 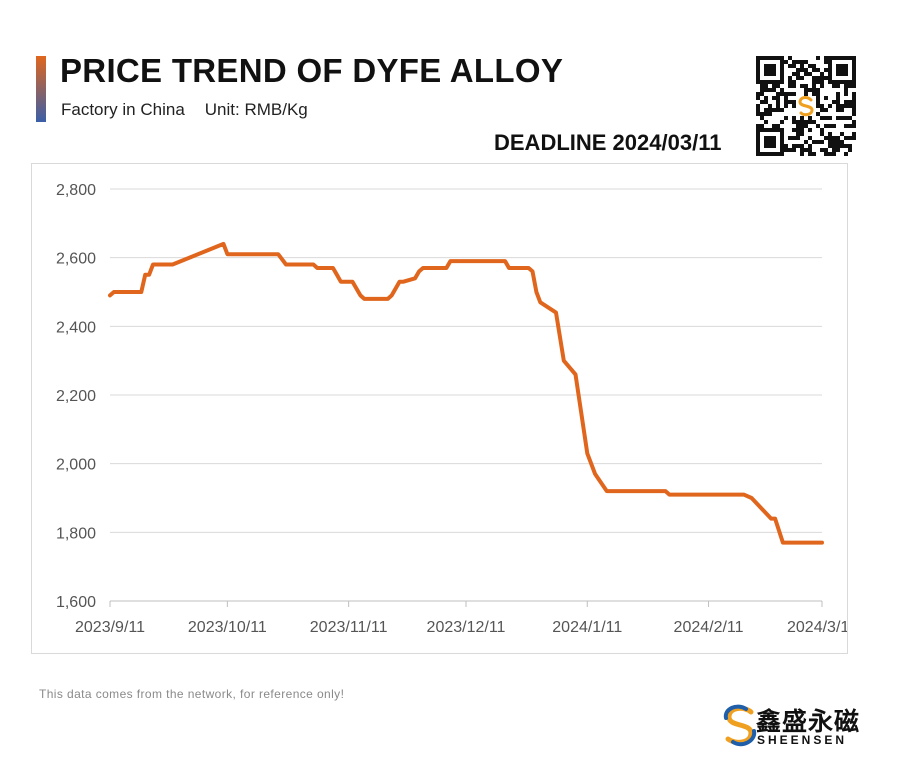 What do you see at coordinates (608, 142) in the screenshot?
I see `deadline-label: DEADLINE 2024/03/11` at bounding box center [608, 142].